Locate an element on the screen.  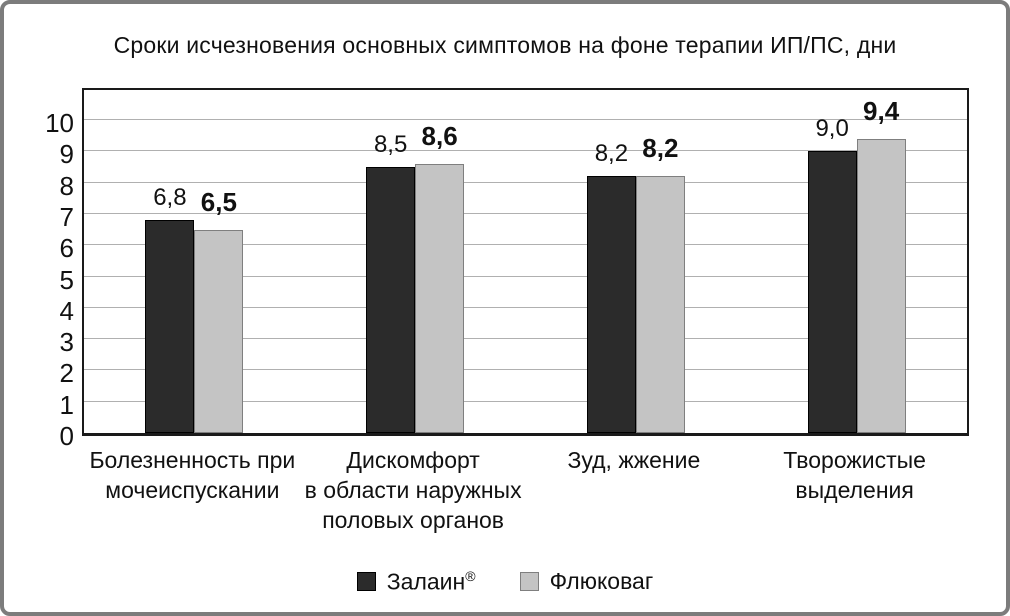
y-tick-label: 3 is located at coordinates (66, 342).